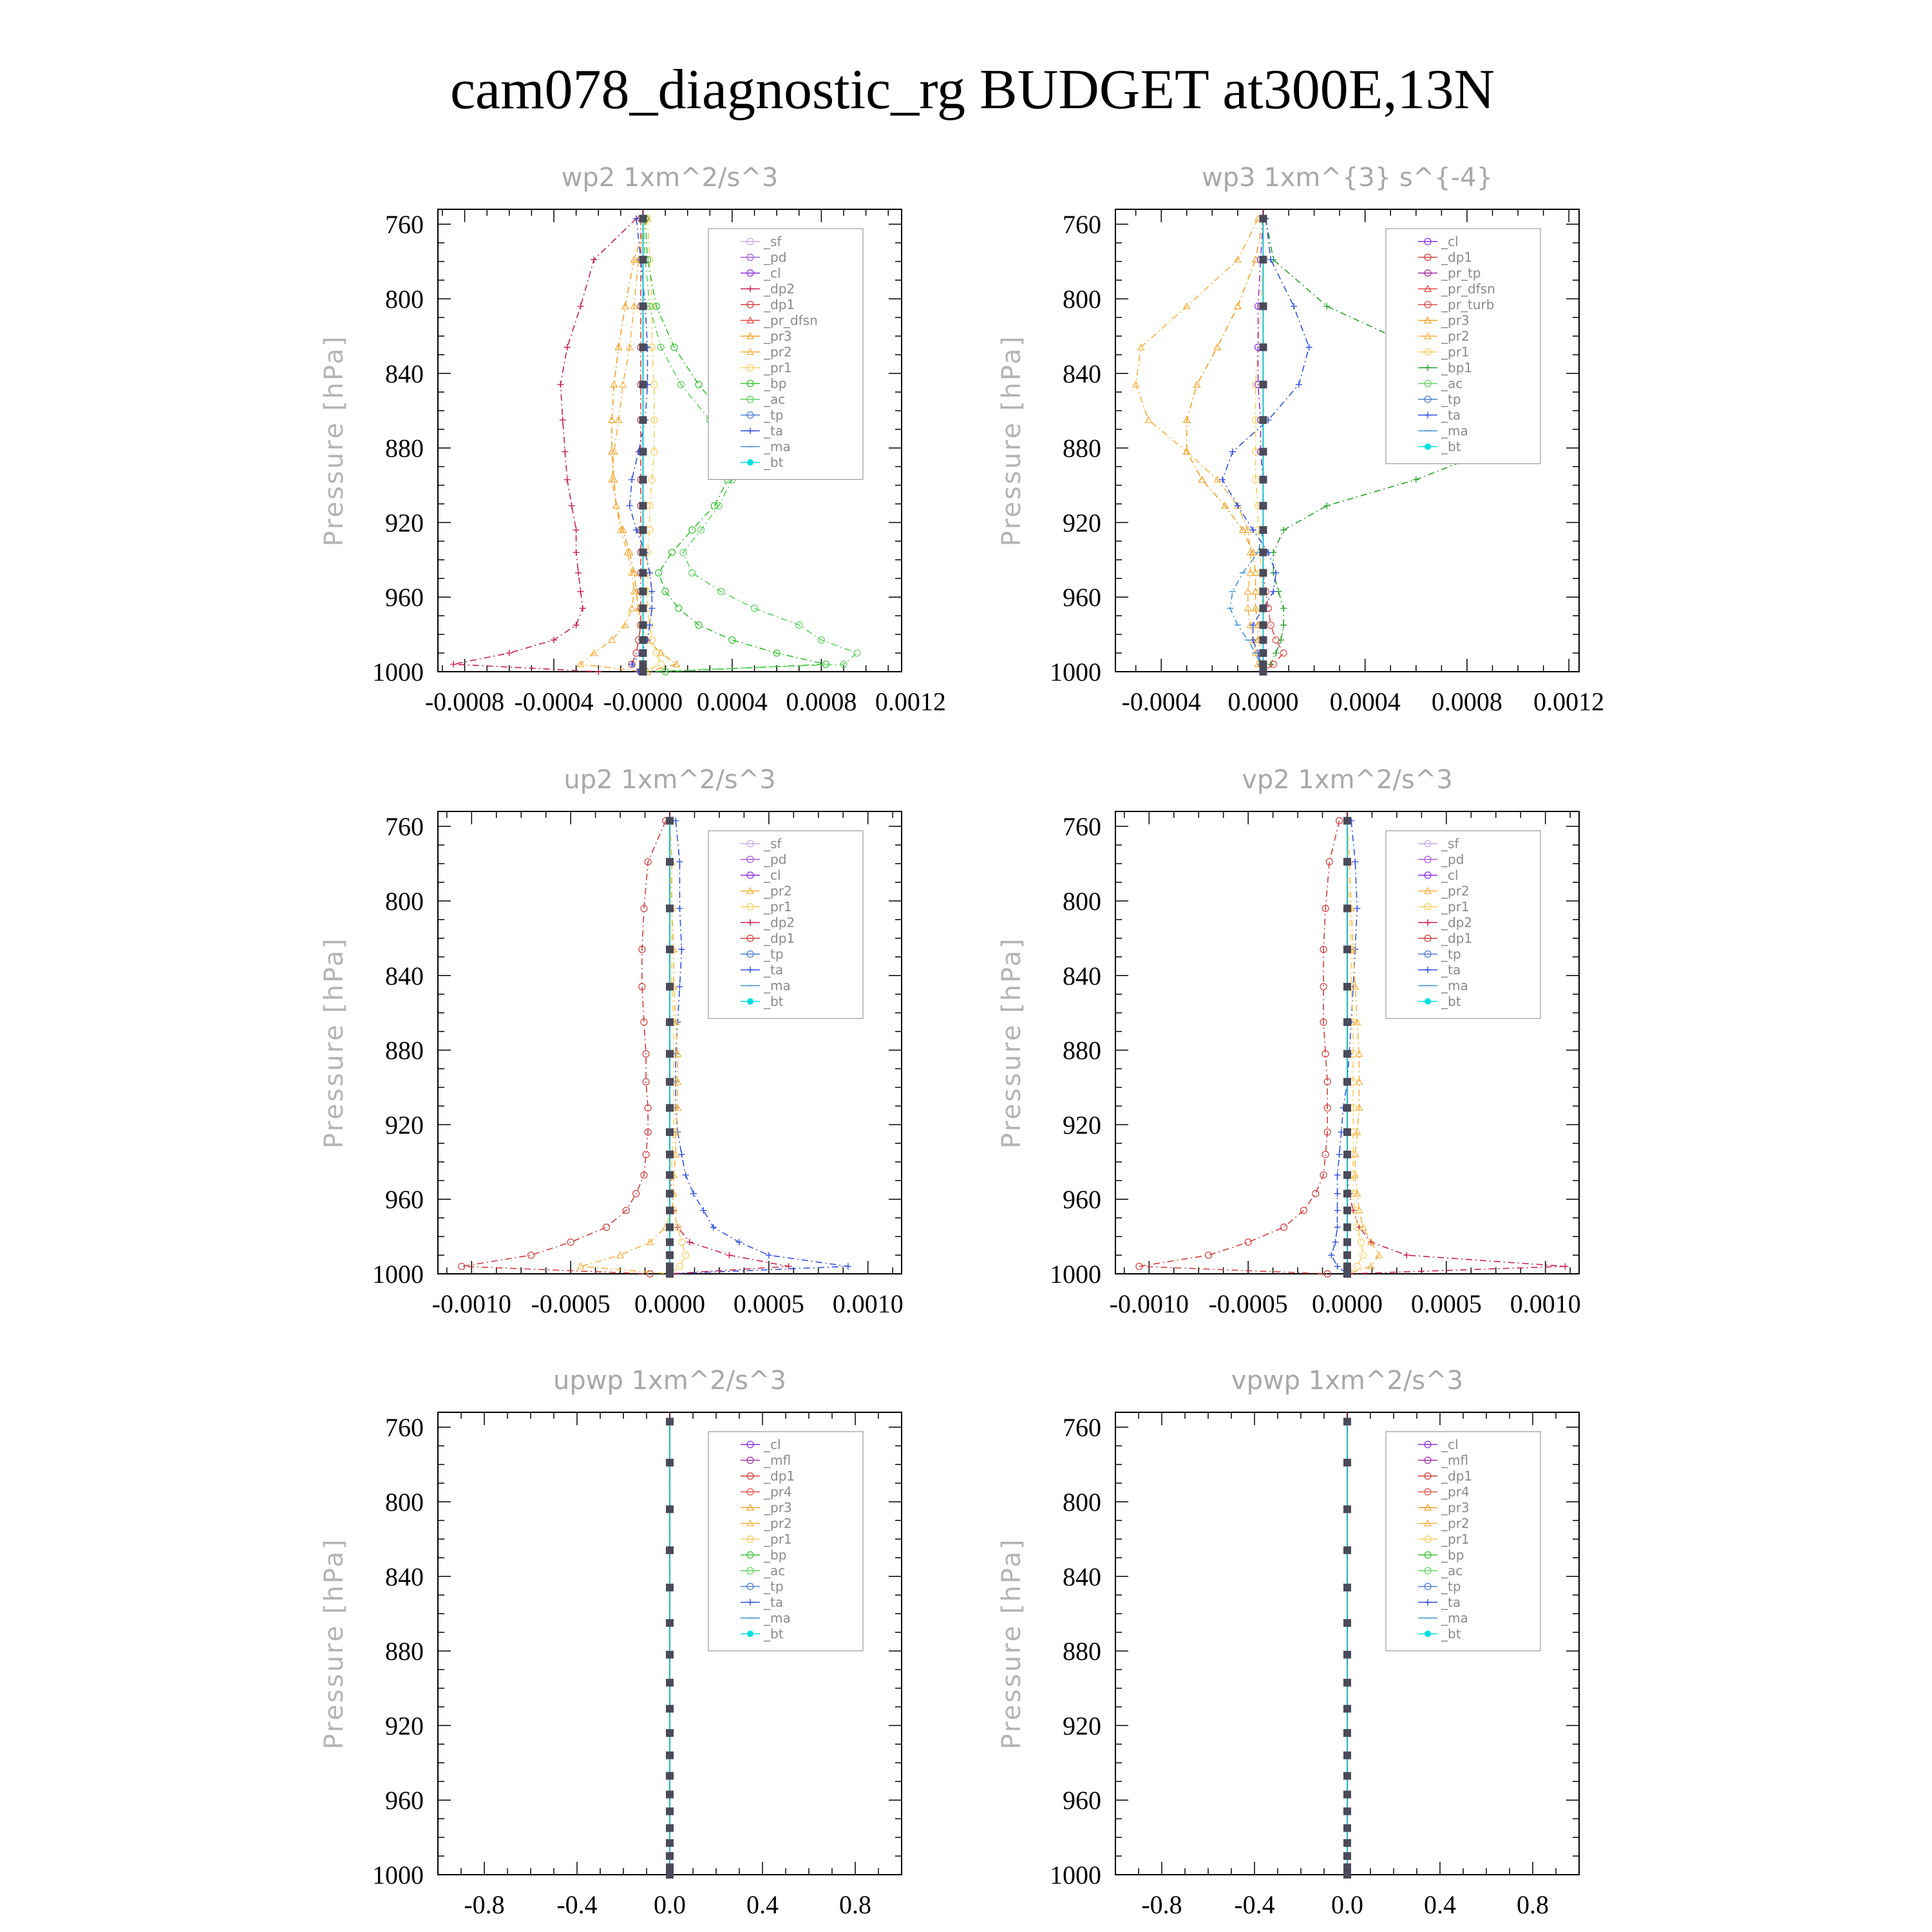  Describe the element at coordinates (778, 891) in the screenshot. I see `legend-label: _pr2` at that location.